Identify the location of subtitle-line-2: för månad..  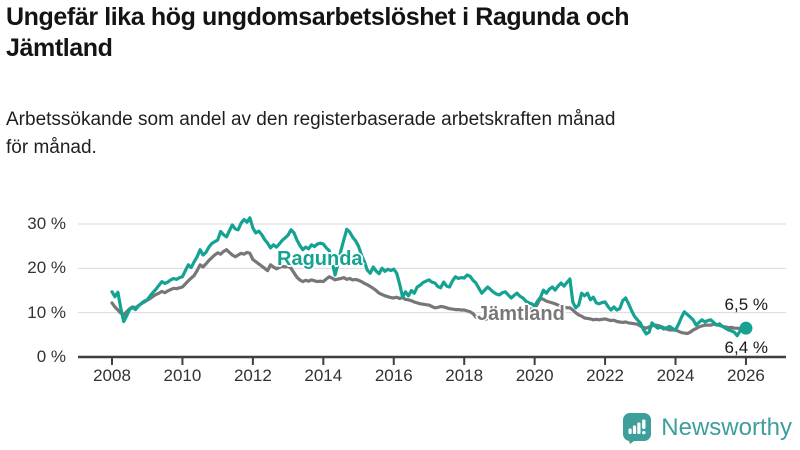
(51, 147).